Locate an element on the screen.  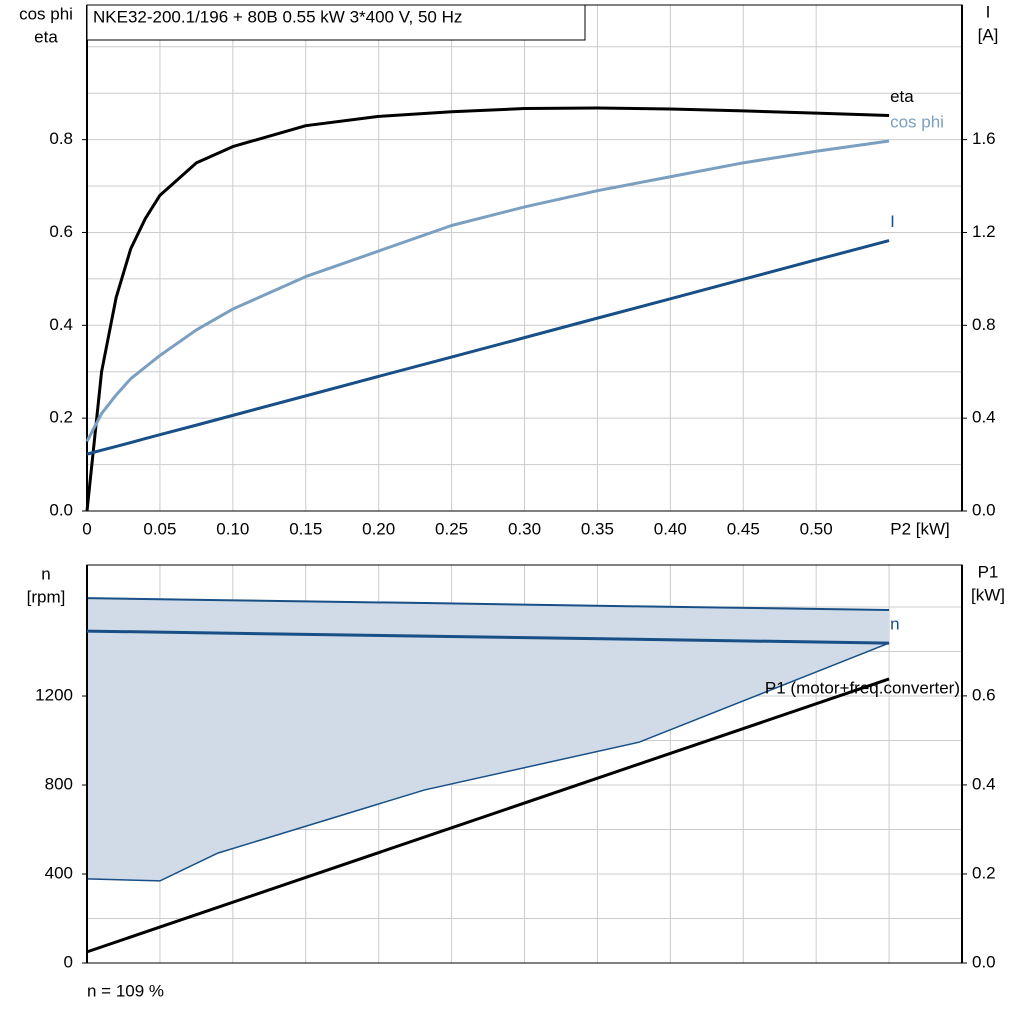
area-upper-edge is located at coordinates (488, 604).